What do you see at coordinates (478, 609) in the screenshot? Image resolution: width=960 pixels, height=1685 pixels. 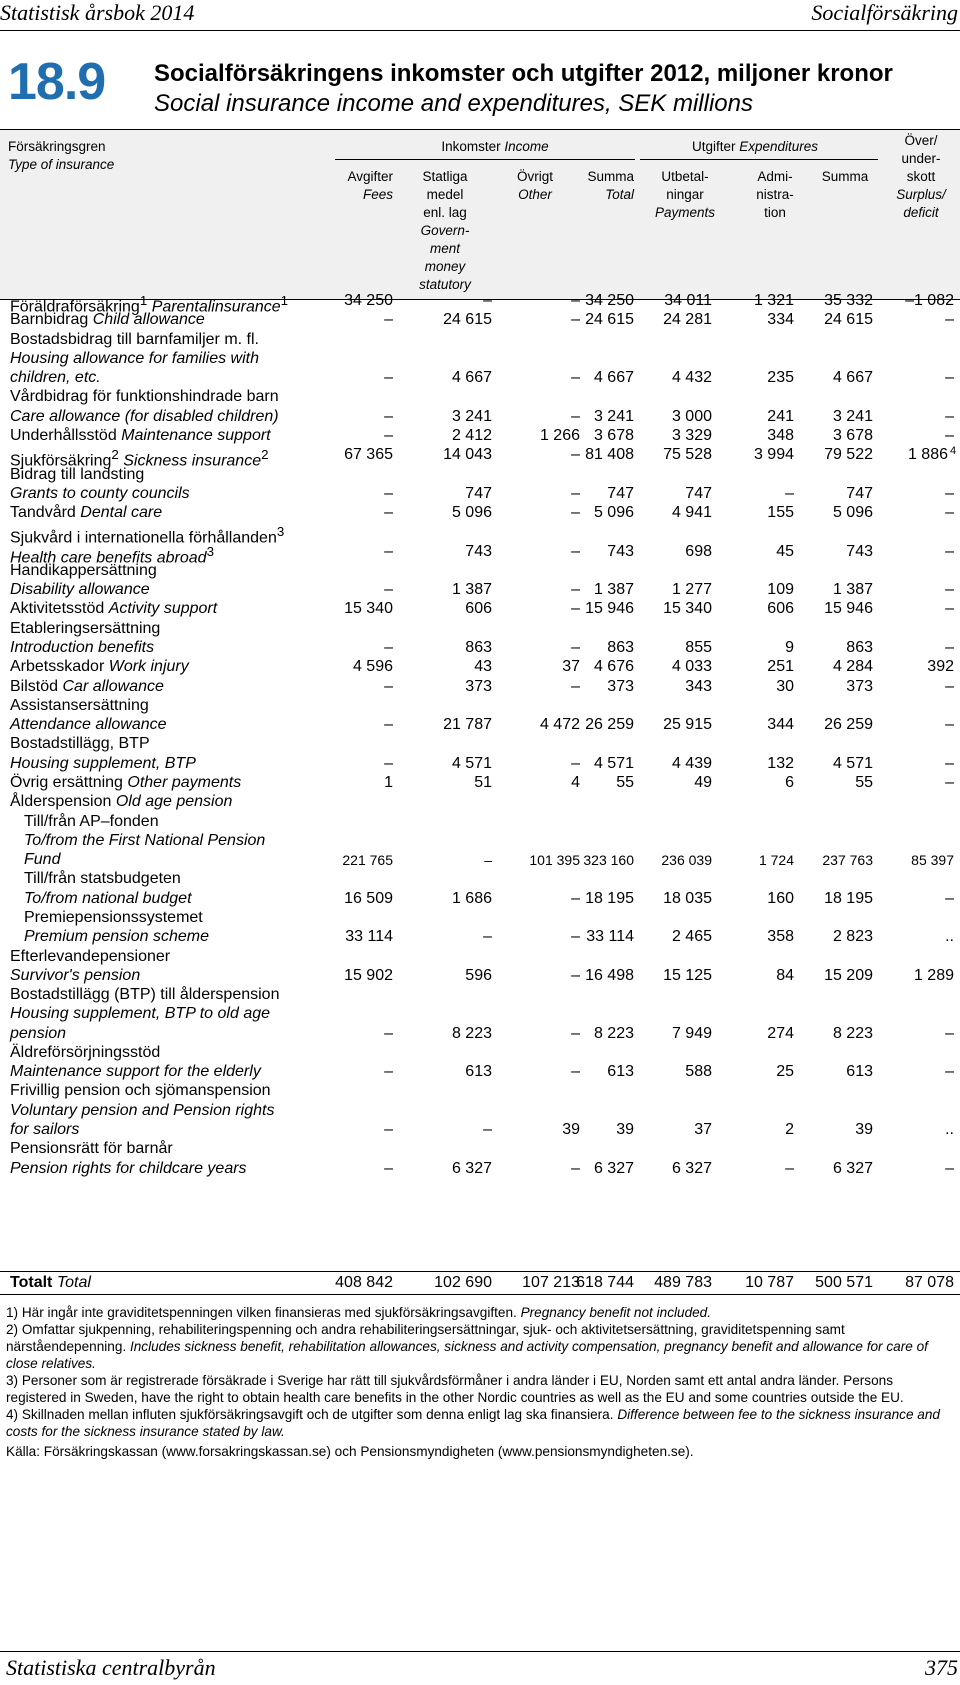 I see `table-cell: 606` at bounding box center [478, 609].